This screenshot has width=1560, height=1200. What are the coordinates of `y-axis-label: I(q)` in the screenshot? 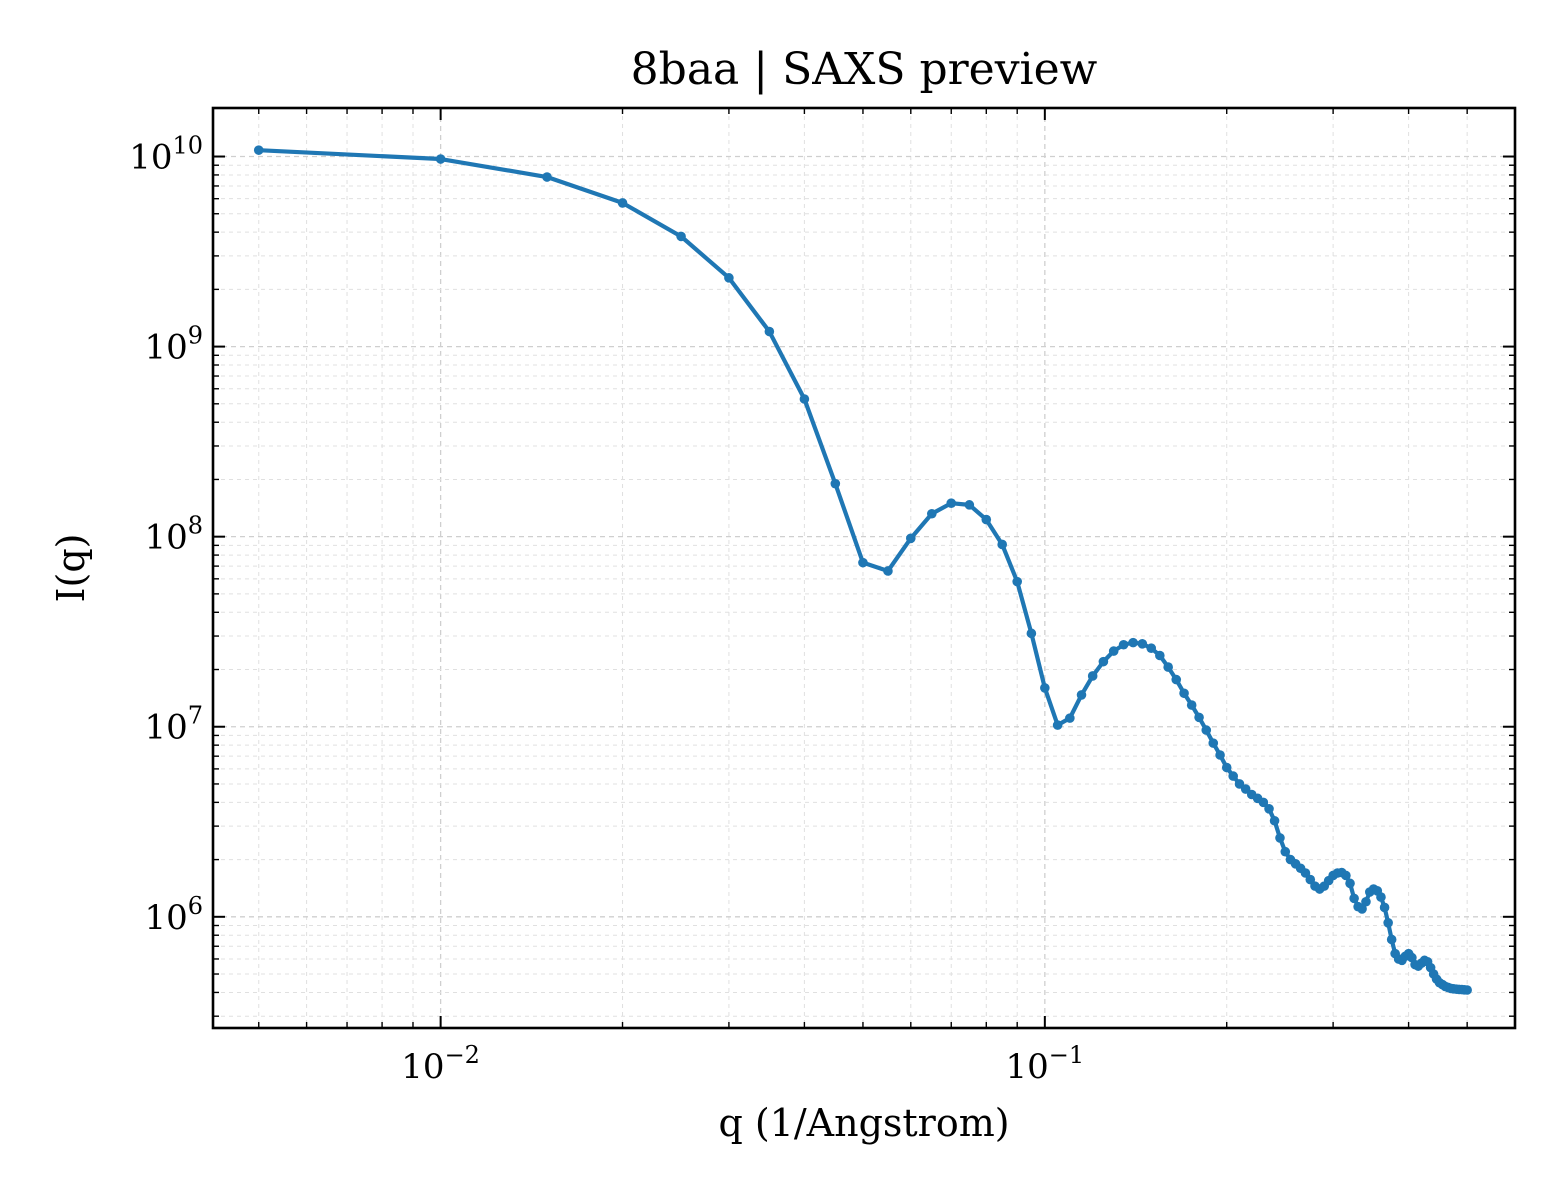 It's located at (71, 568).